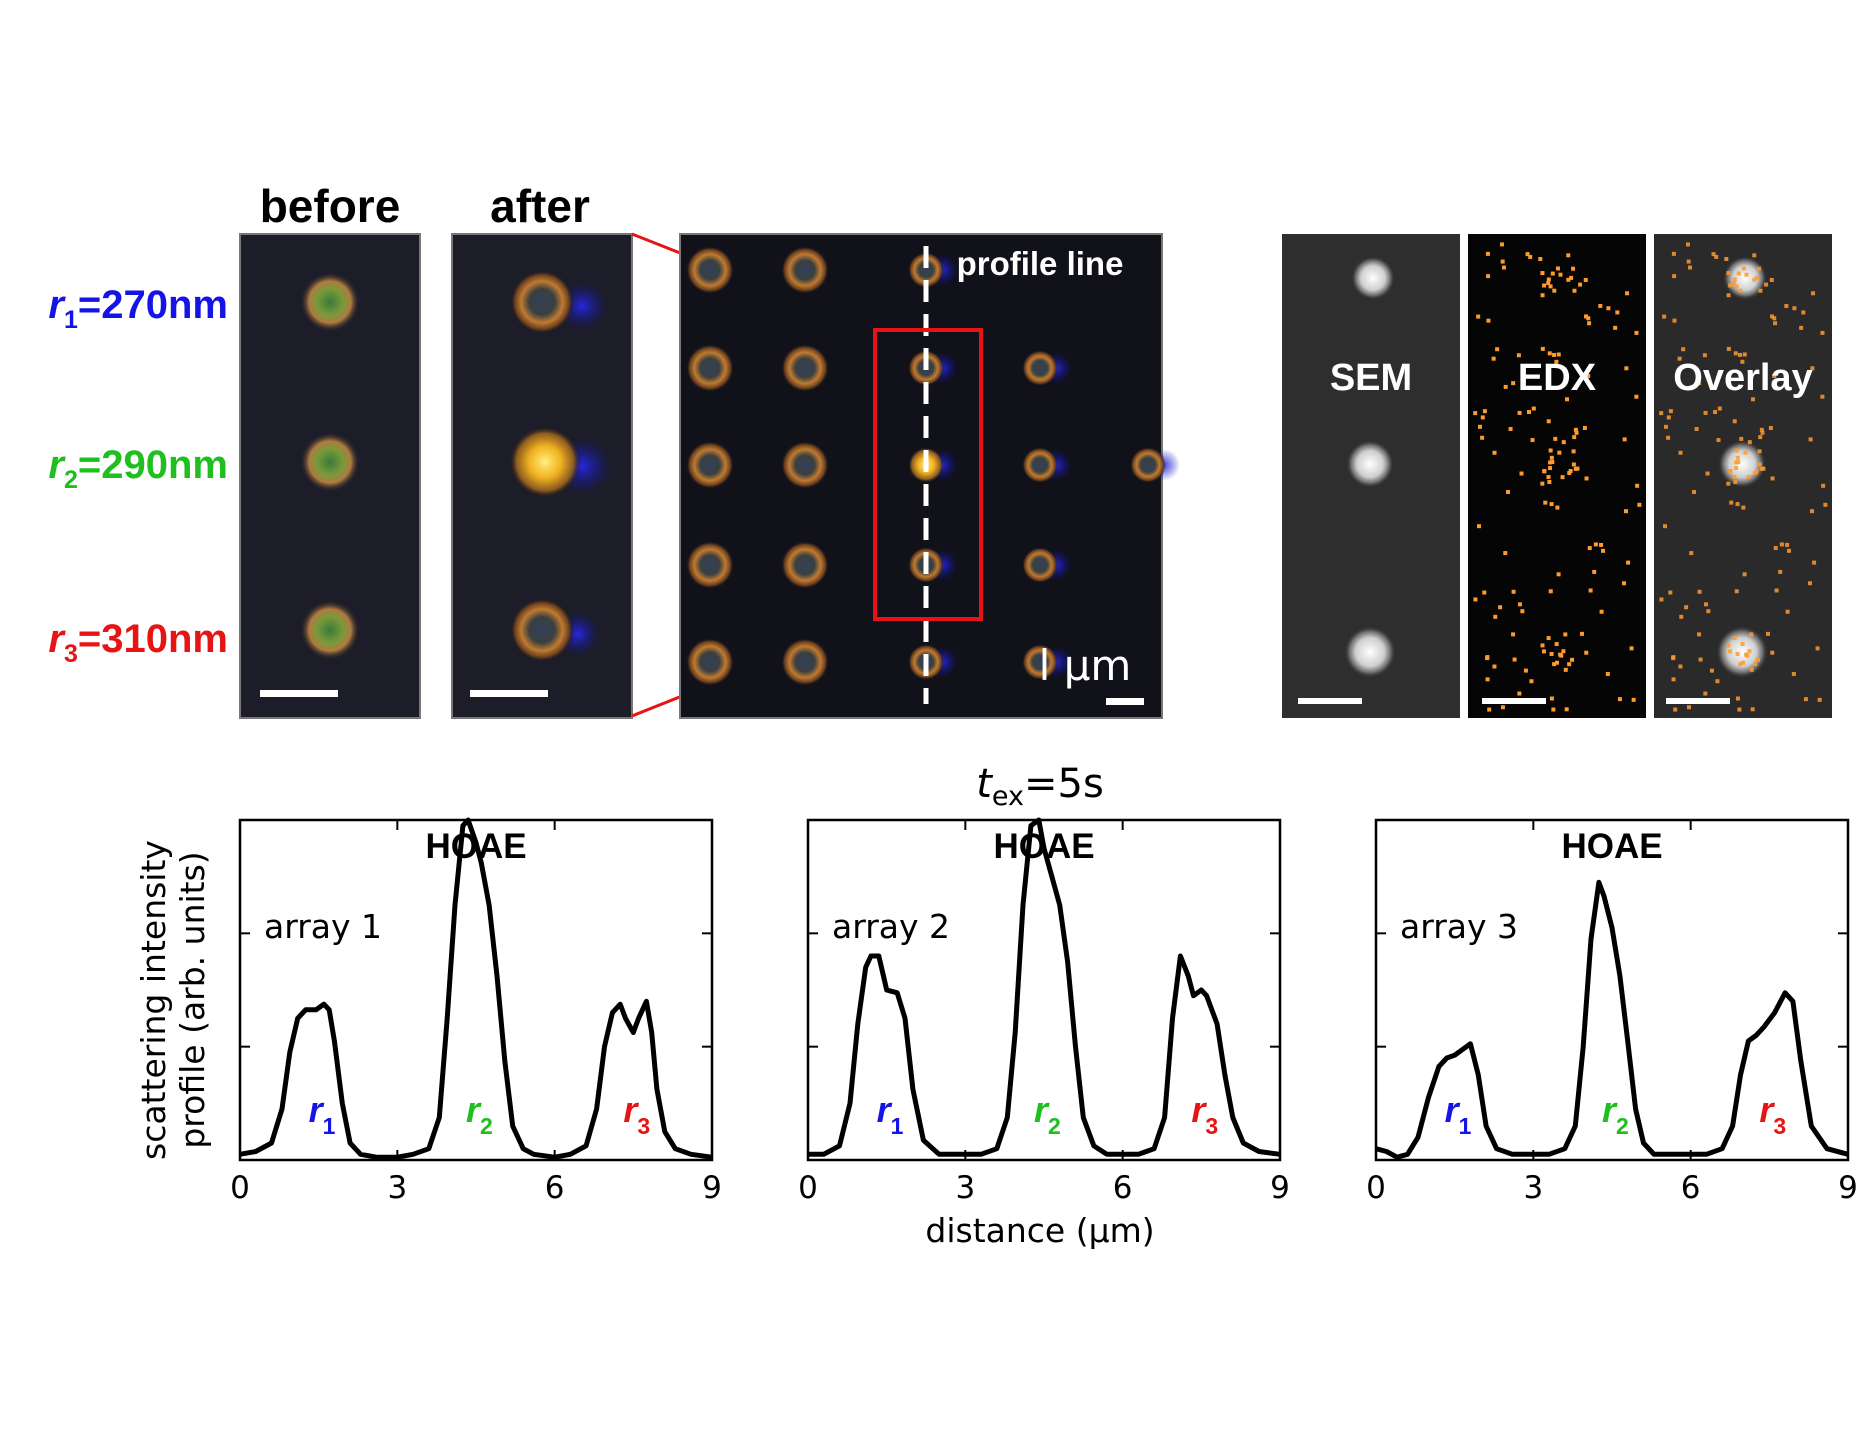  I want to click on after-image, so click(542, 476).